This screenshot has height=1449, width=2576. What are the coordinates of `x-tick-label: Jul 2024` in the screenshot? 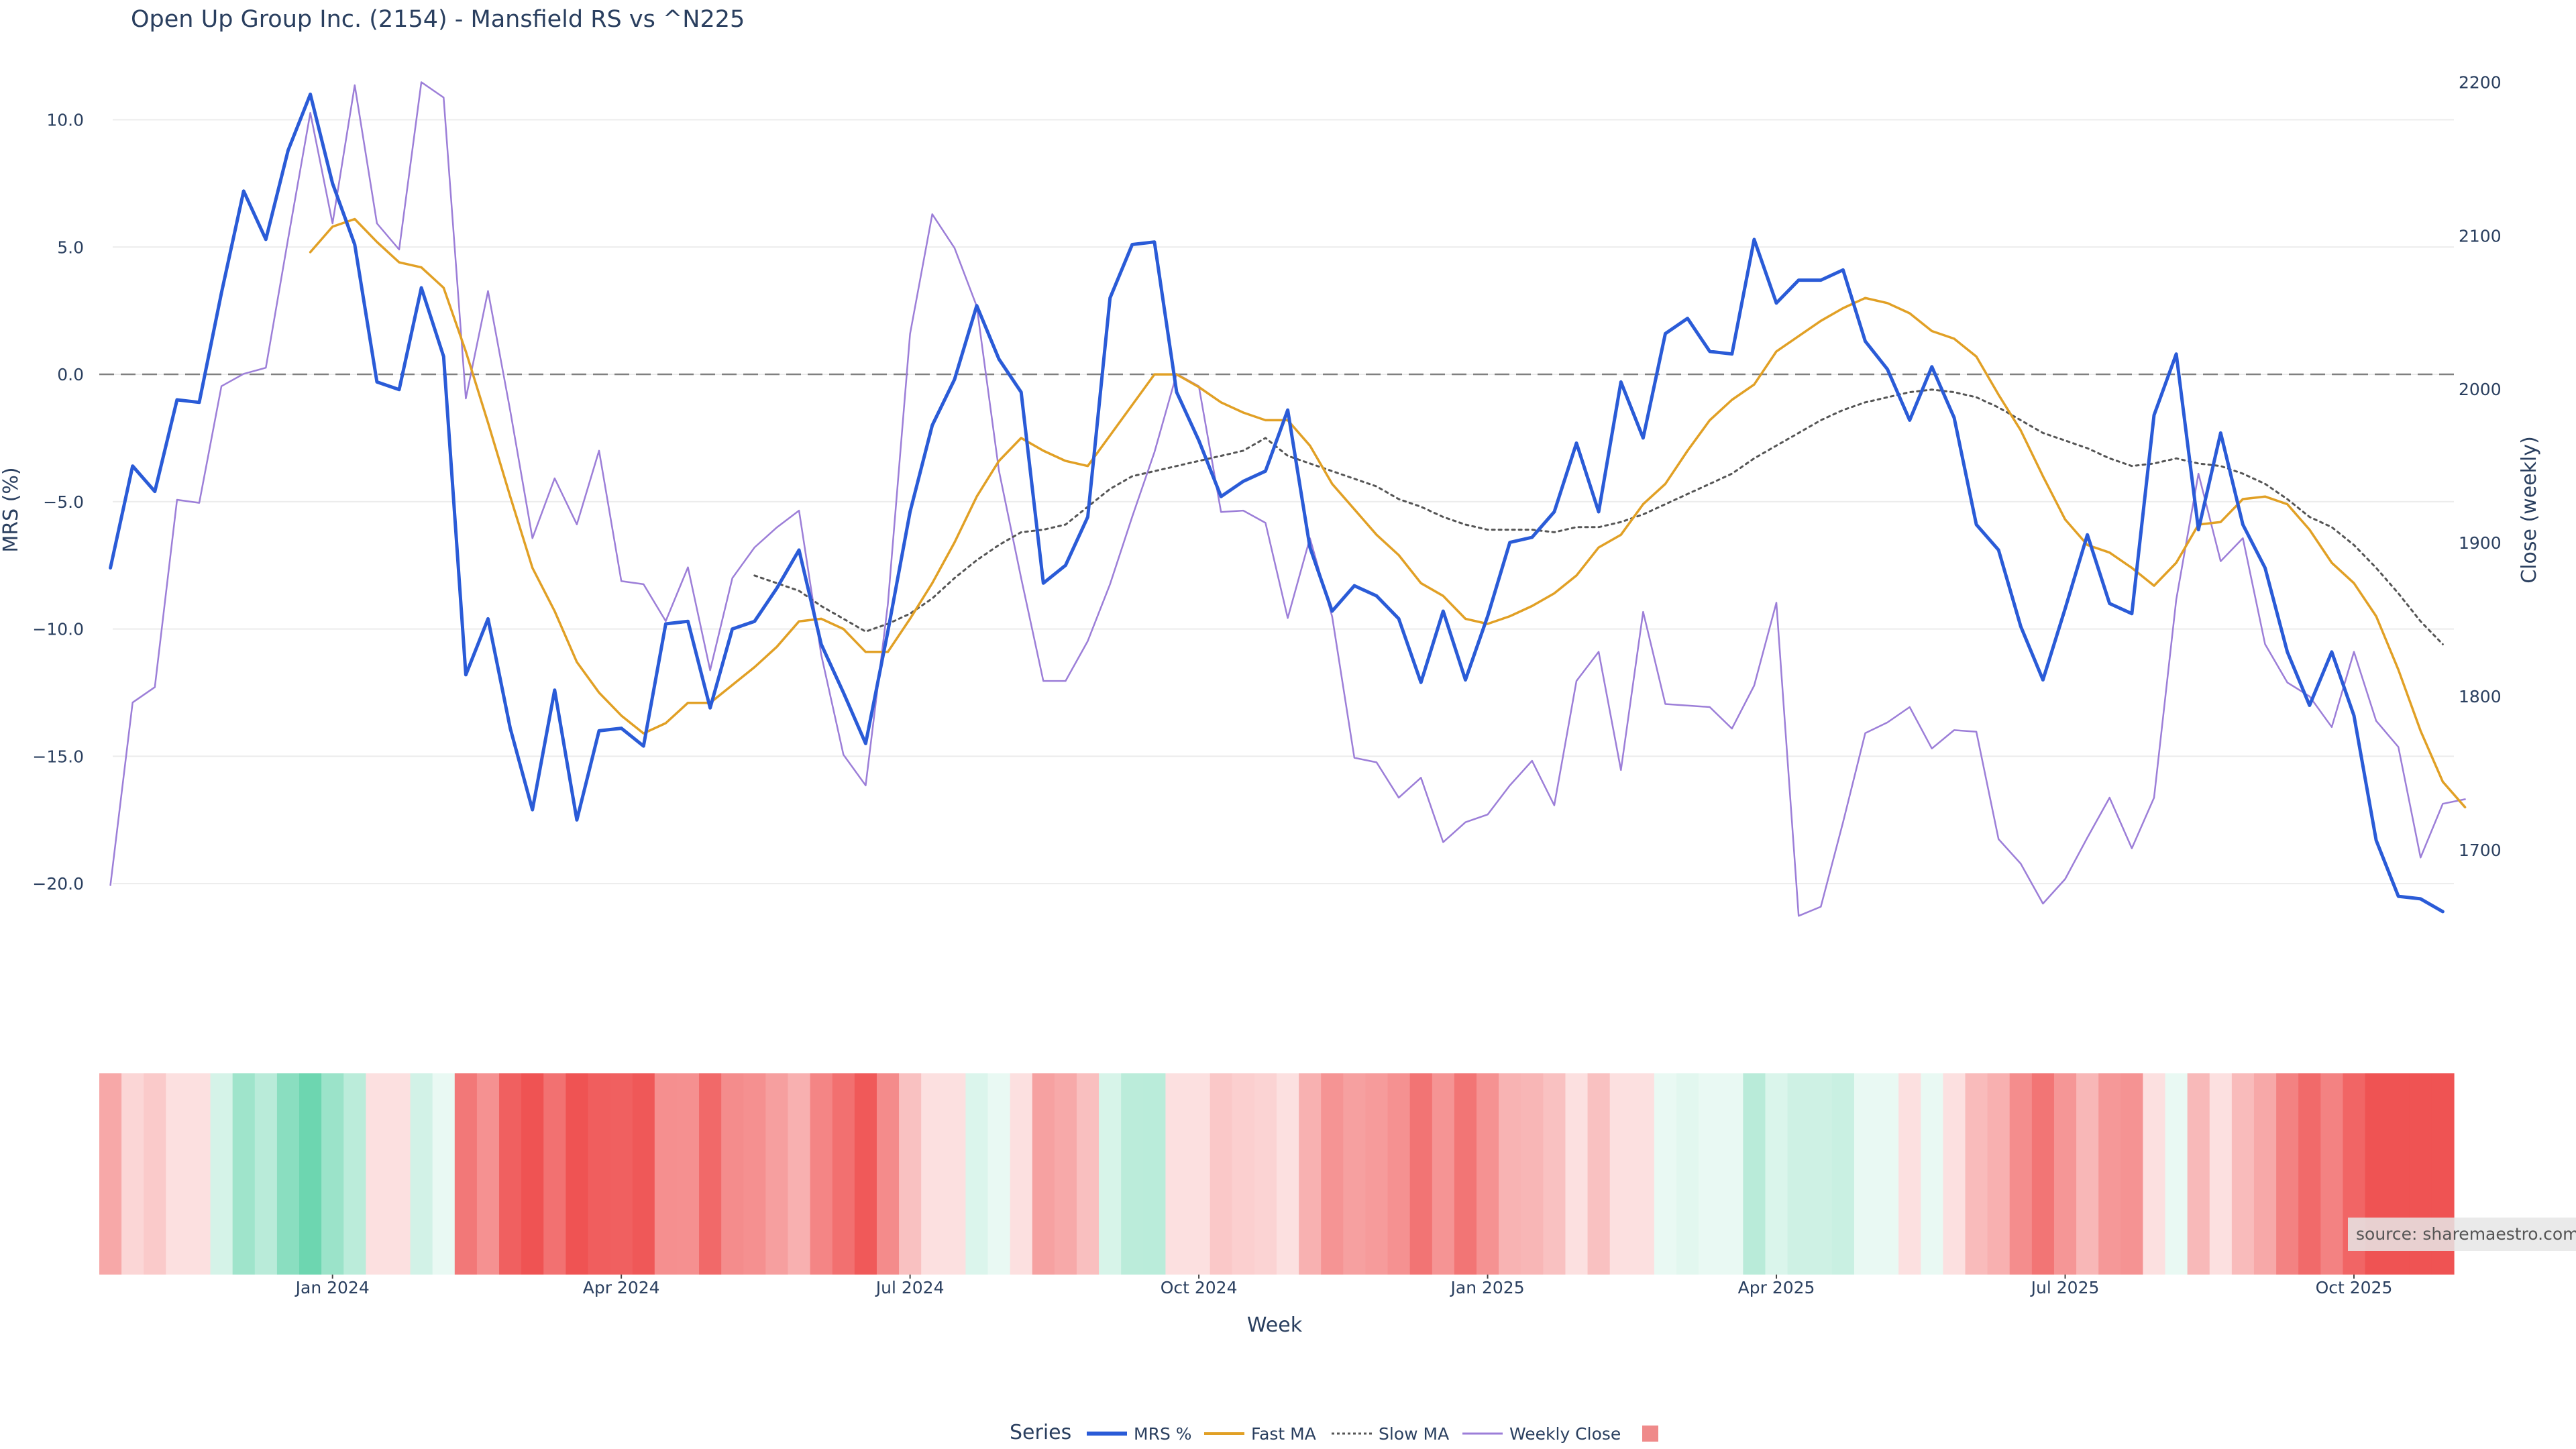 It's located at (910, 1287).